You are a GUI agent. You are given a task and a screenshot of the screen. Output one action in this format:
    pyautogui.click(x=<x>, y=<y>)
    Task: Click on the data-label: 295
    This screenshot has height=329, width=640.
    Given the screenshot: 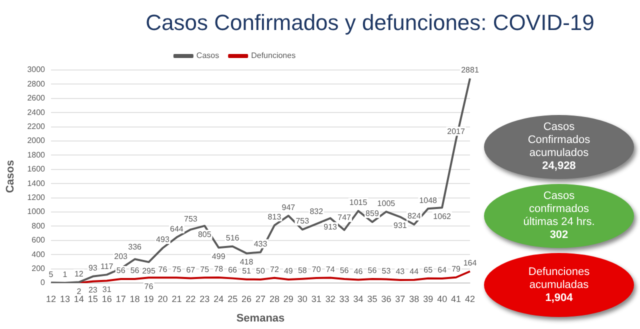 What is the action you would take?
    pyautogui.click(x=149, y=271)
    